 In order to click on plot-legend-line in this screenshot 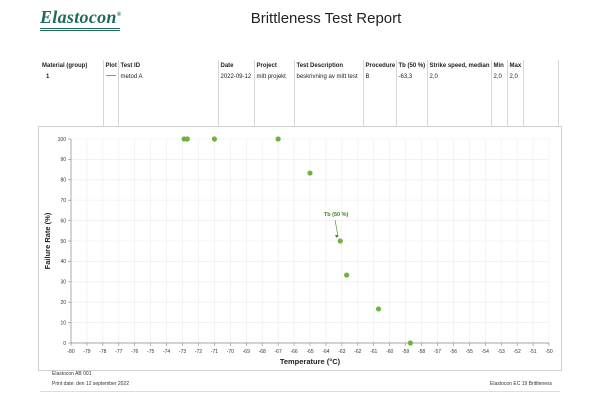, I will do `click(110, 76)`.